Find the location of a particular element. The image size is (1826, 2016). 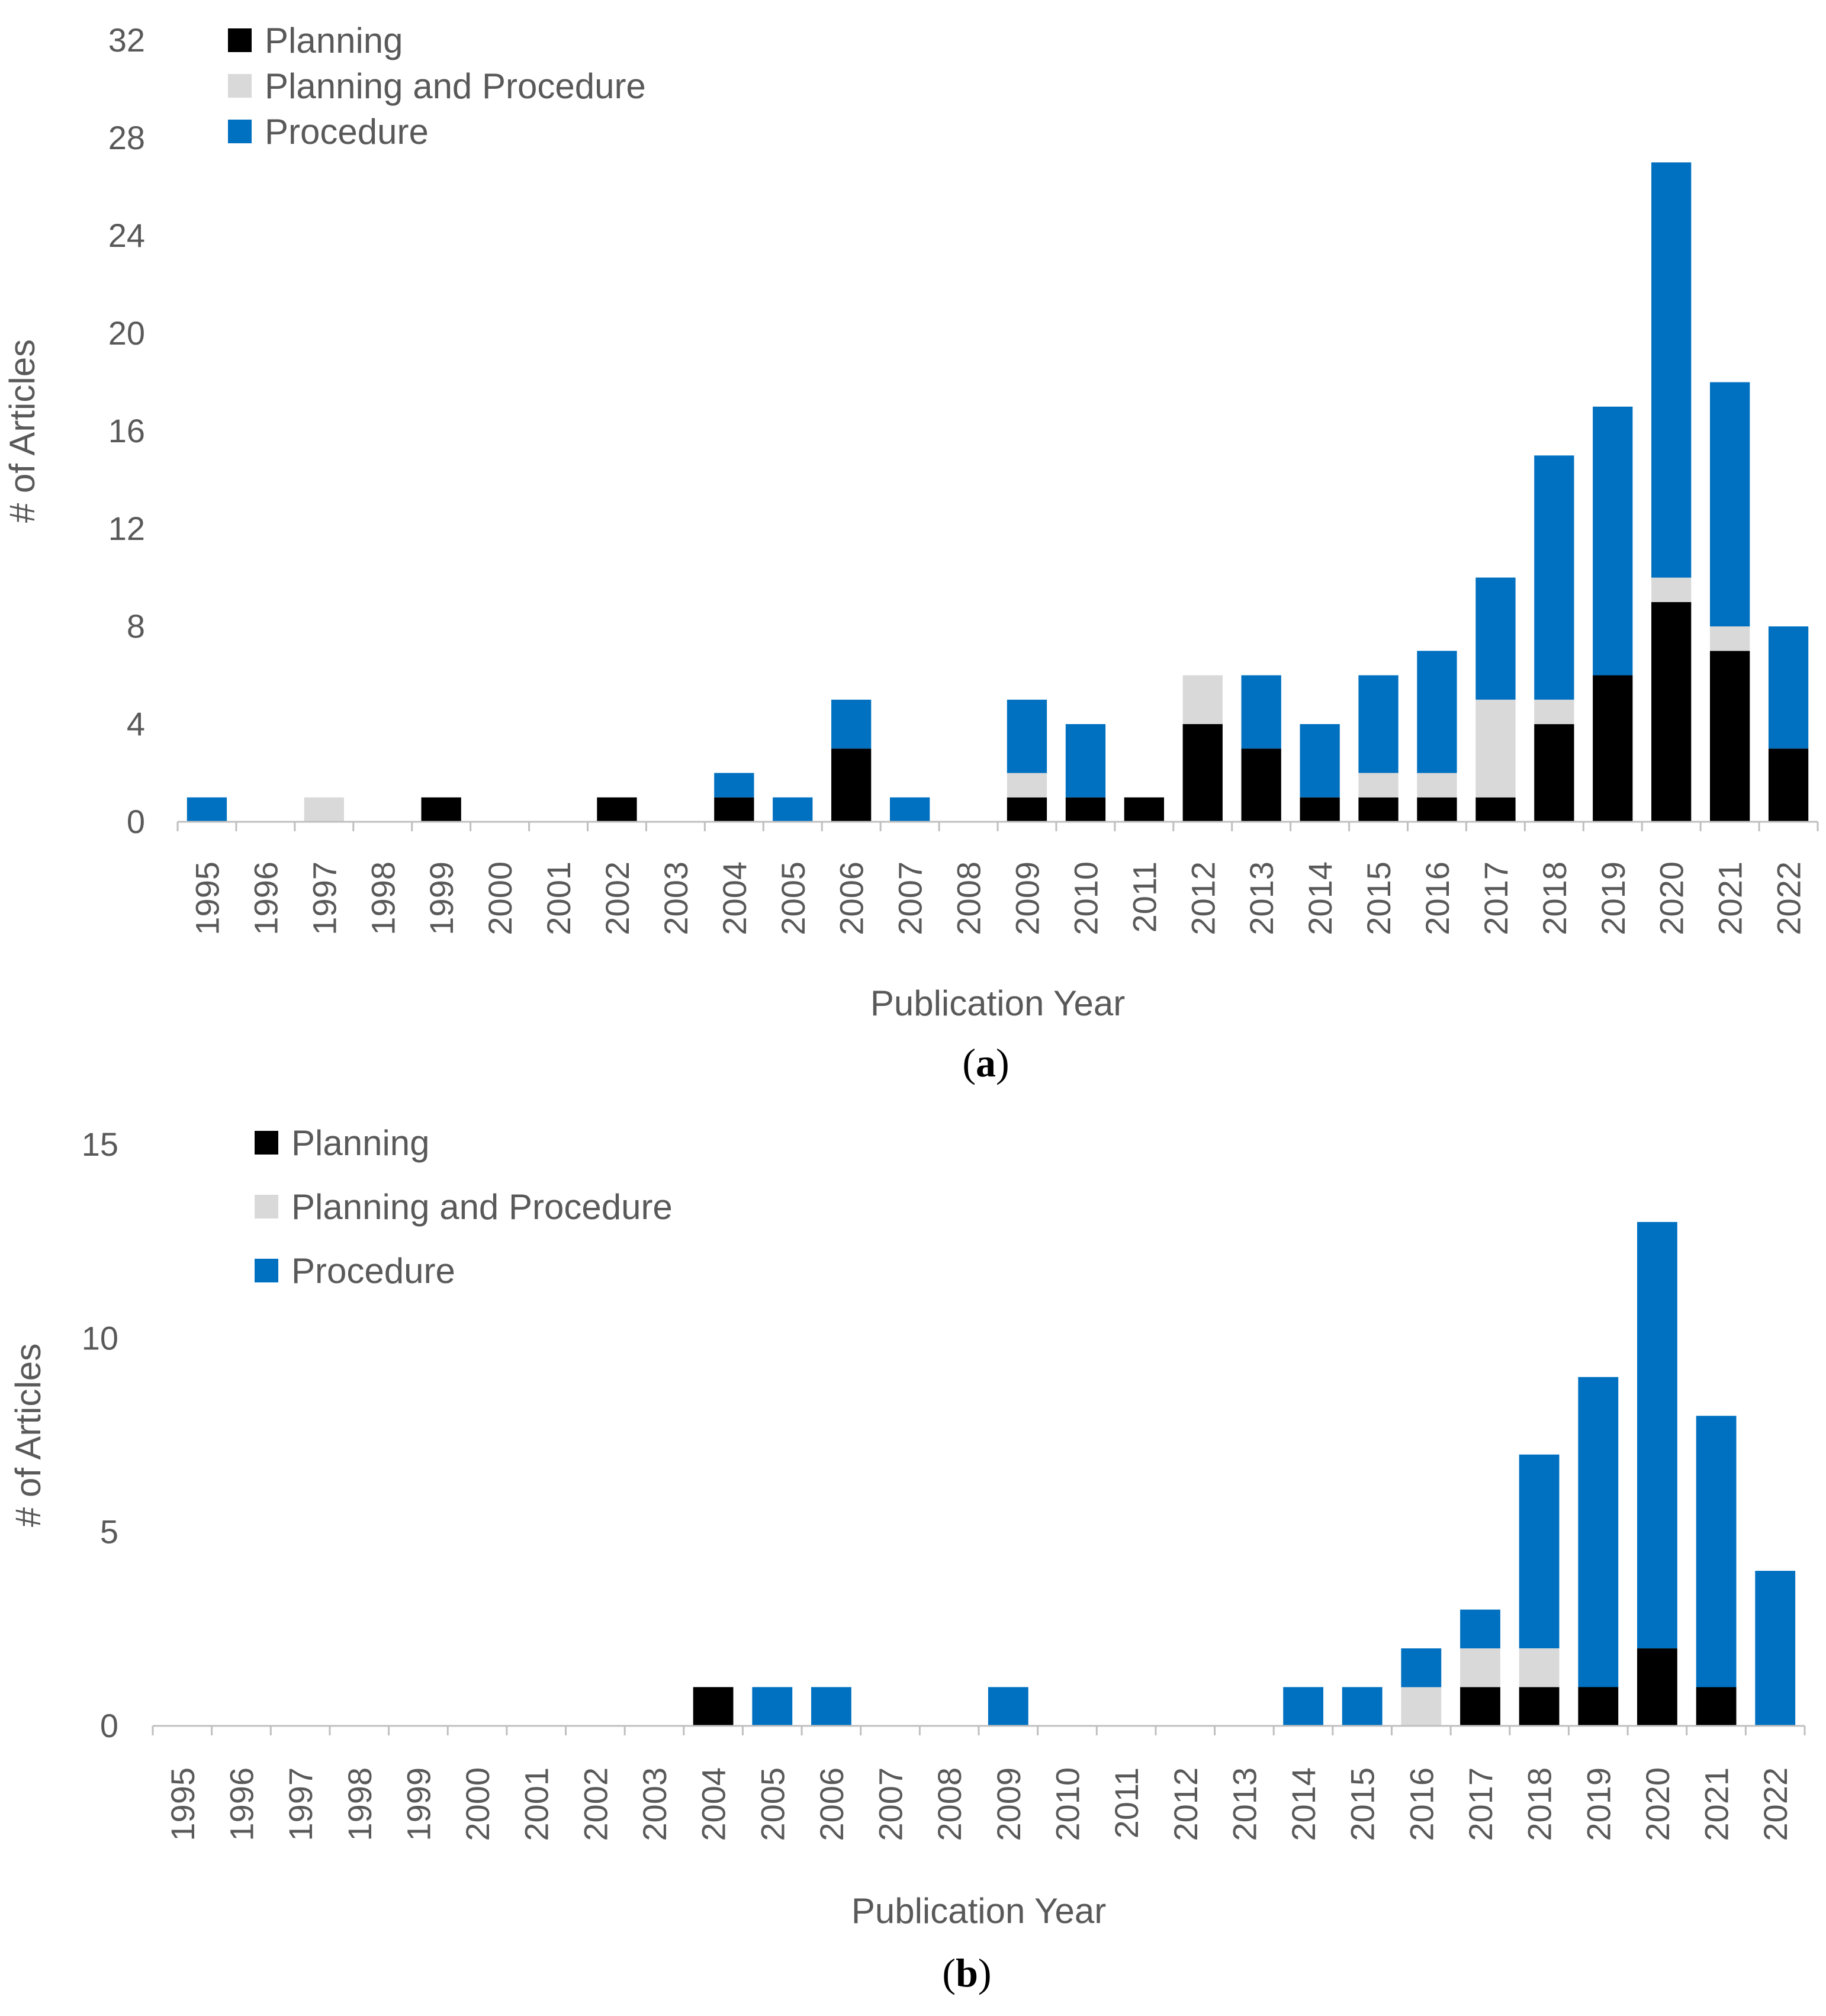

y-axis-title: # of Articles is located at coordinates (28, 1435).